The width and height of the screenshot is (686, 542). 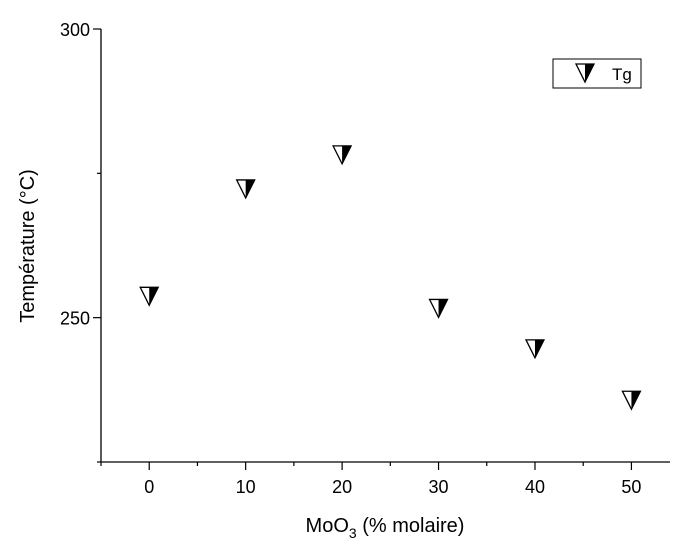 I want to click on x-tick-label: 40, so click(x=535, y=487).